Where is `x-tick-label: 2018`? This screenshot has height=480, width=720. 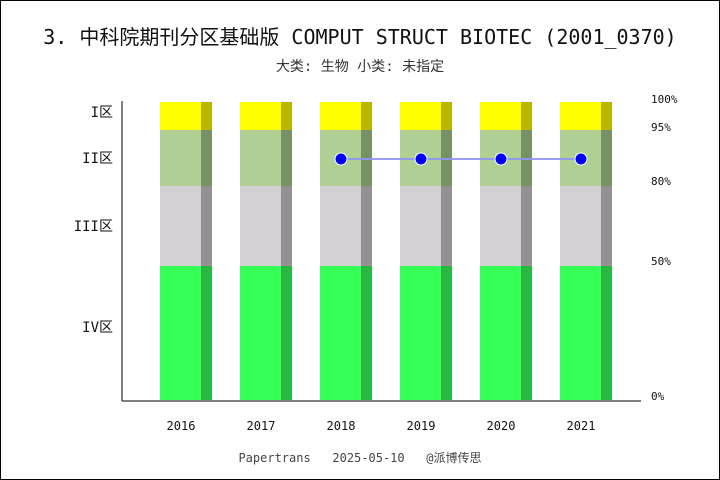 x-tick-label: 2018 is located at coordinates (341, 426).